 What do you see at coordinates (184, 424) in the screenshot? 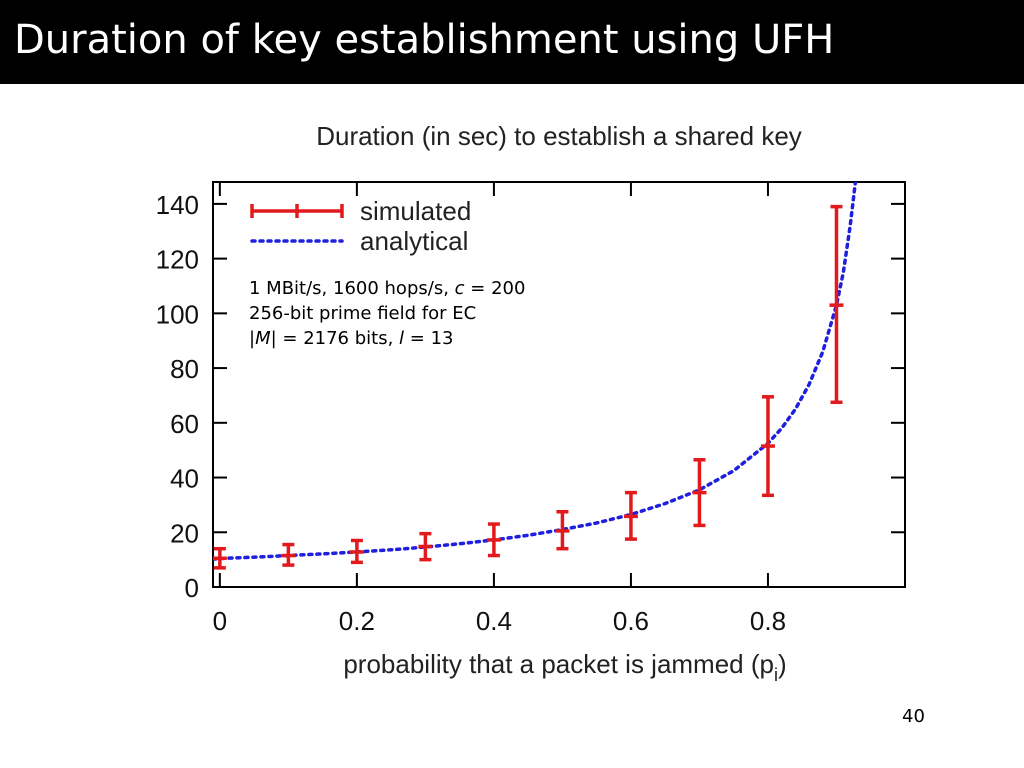
I see `y-tick-label: 60` at bounding box center [184, 424].